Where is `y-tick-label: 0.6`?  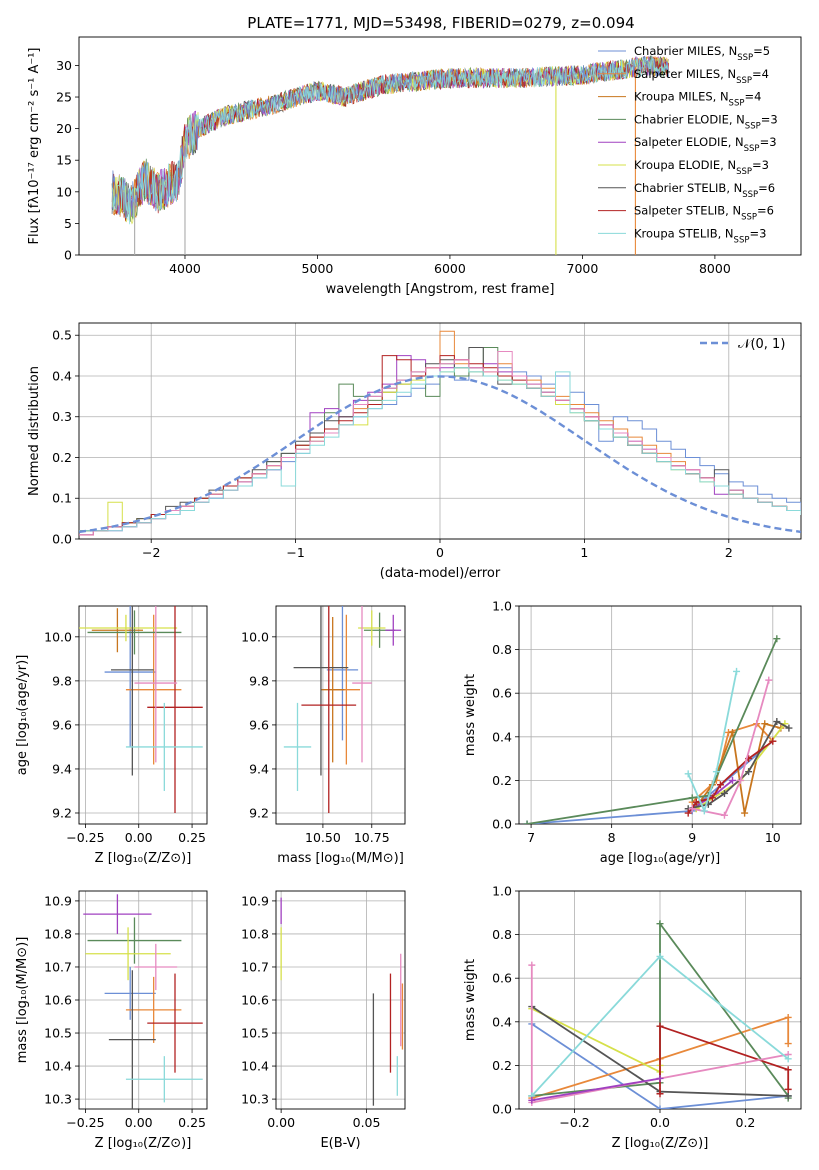 y-tick-label: 0.6 is located at coordinates (502, 978).